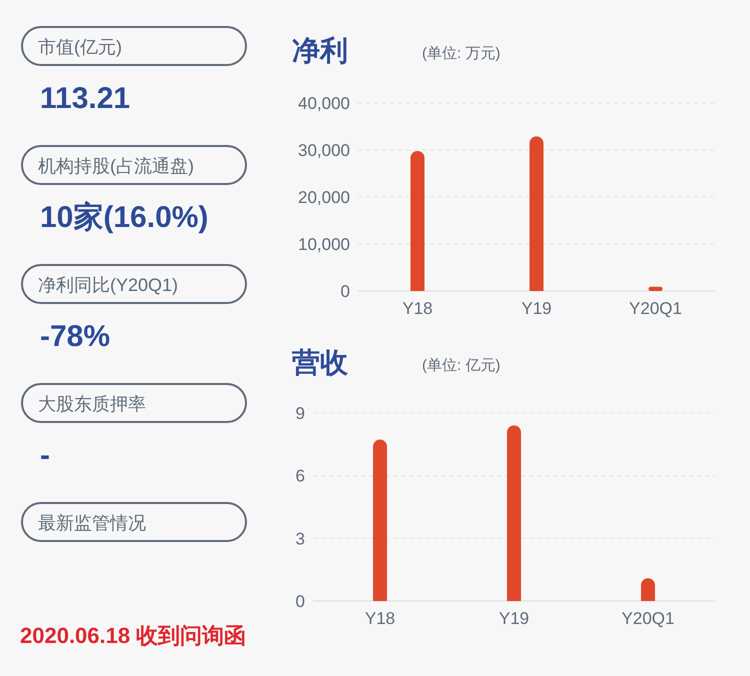 This screenshot has width=750, height=676. I want to click on text: 机构持股(占流通盘), so click(116, 166).